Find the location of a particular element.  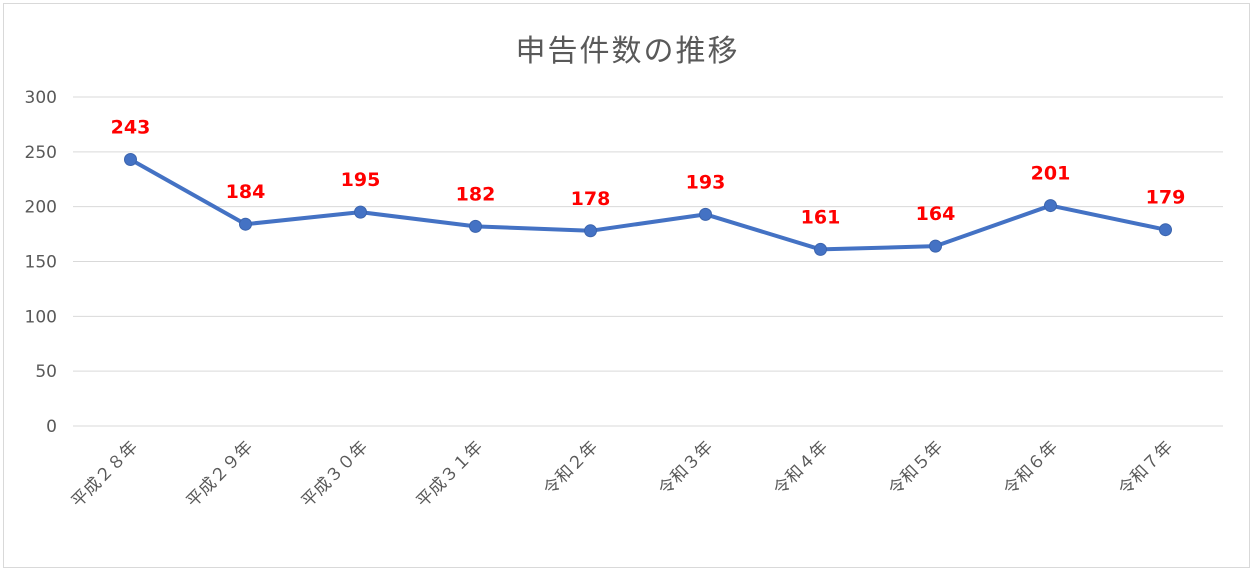

y-tick-label: 300 is located at coordinates (41, 98).